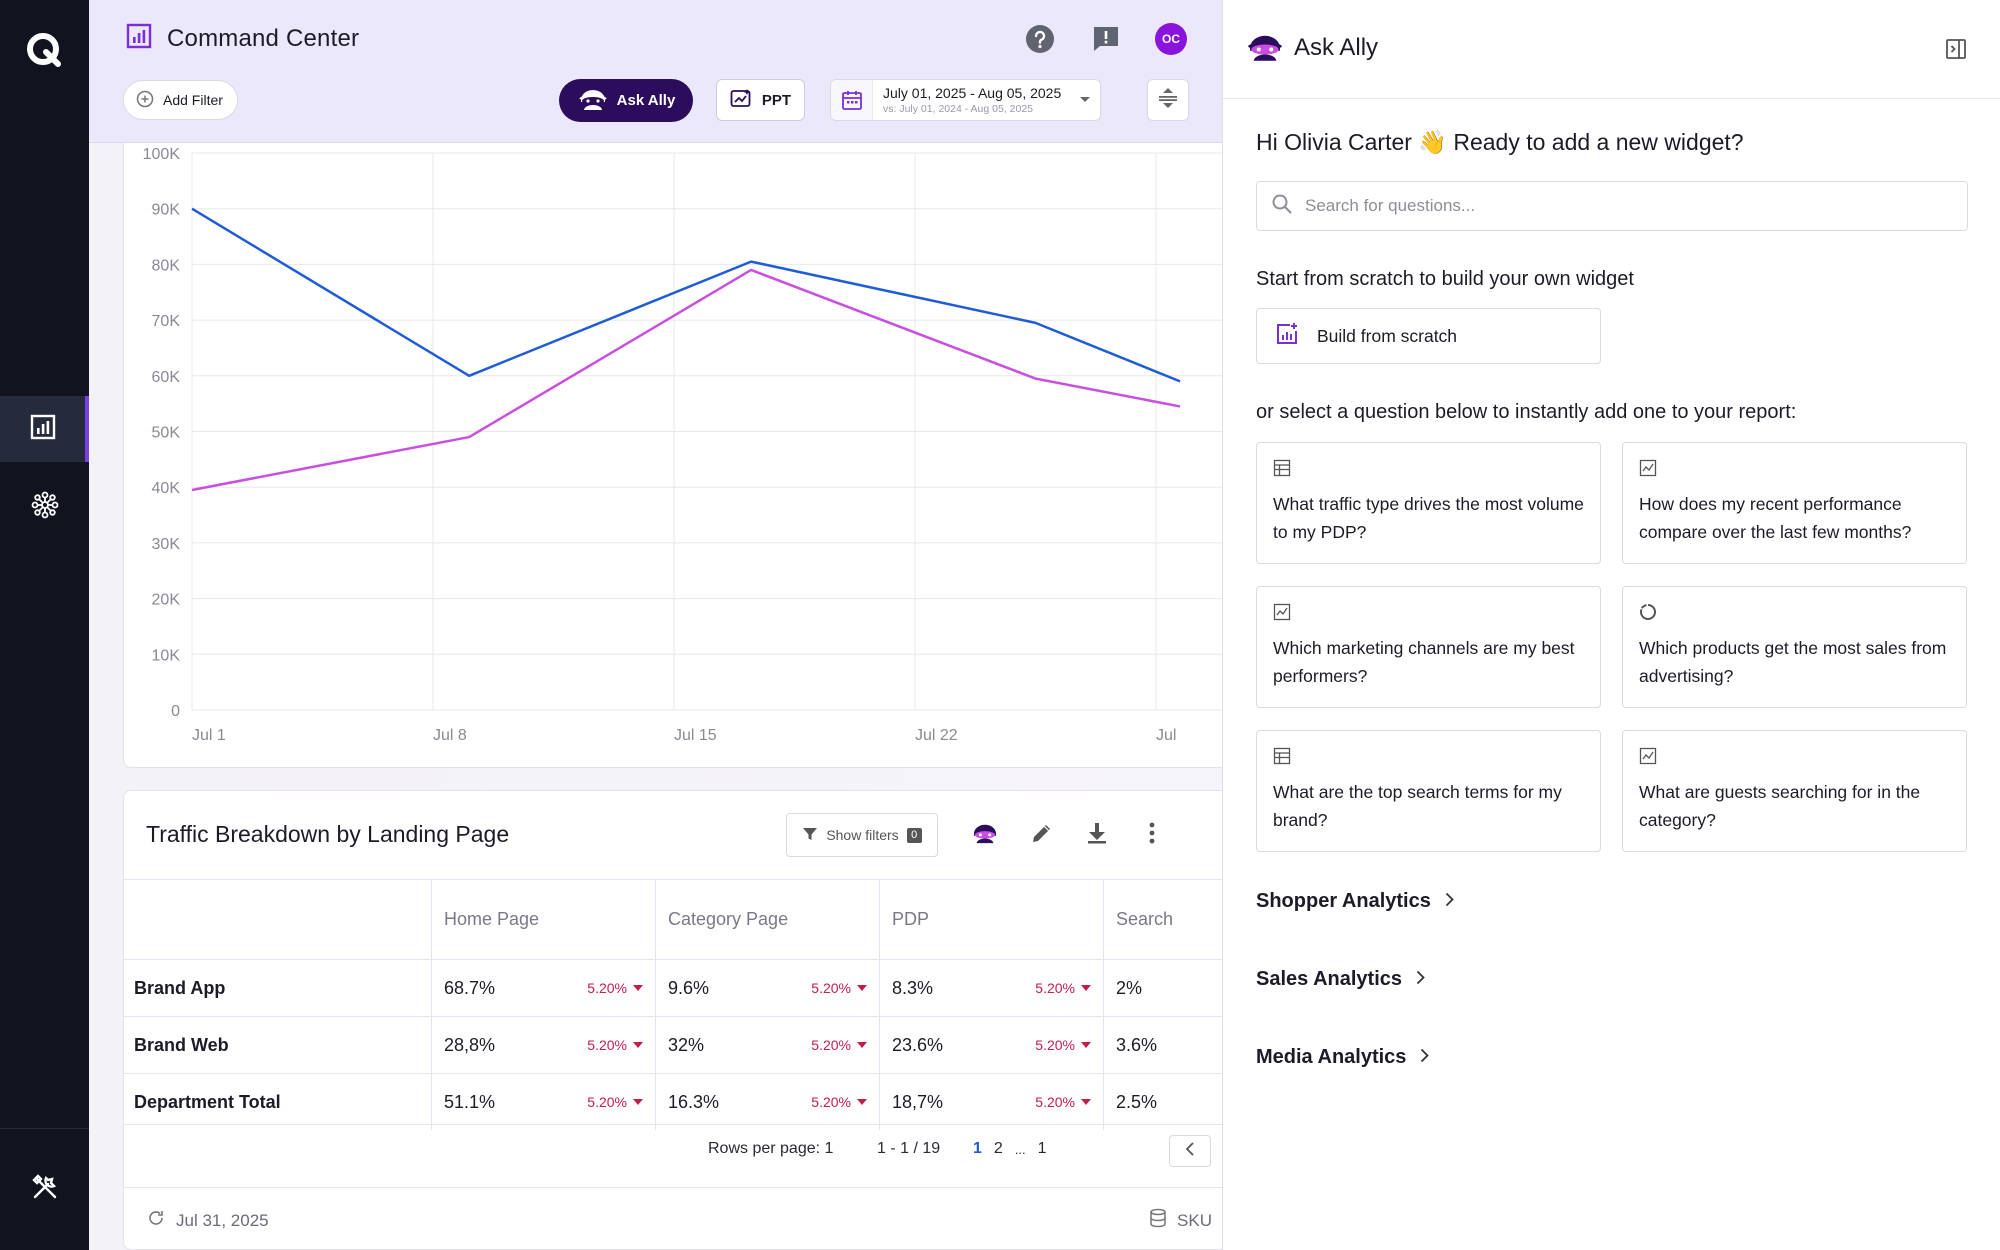 The image size is (2000, 1250). I want to click on report-chart-icon, so click(43, 429).